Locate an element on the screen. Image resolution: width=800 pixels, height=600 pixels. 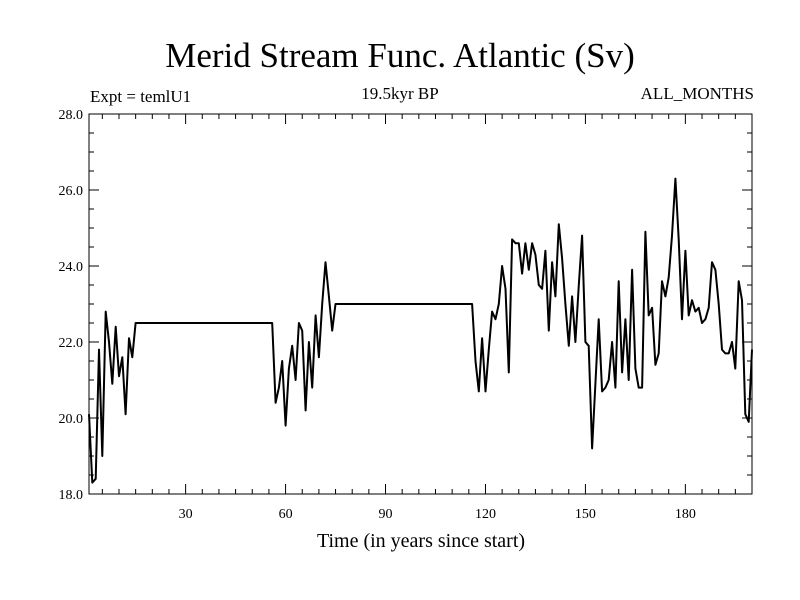
x-tick-label: 150 is located at coordinates (585, 514).